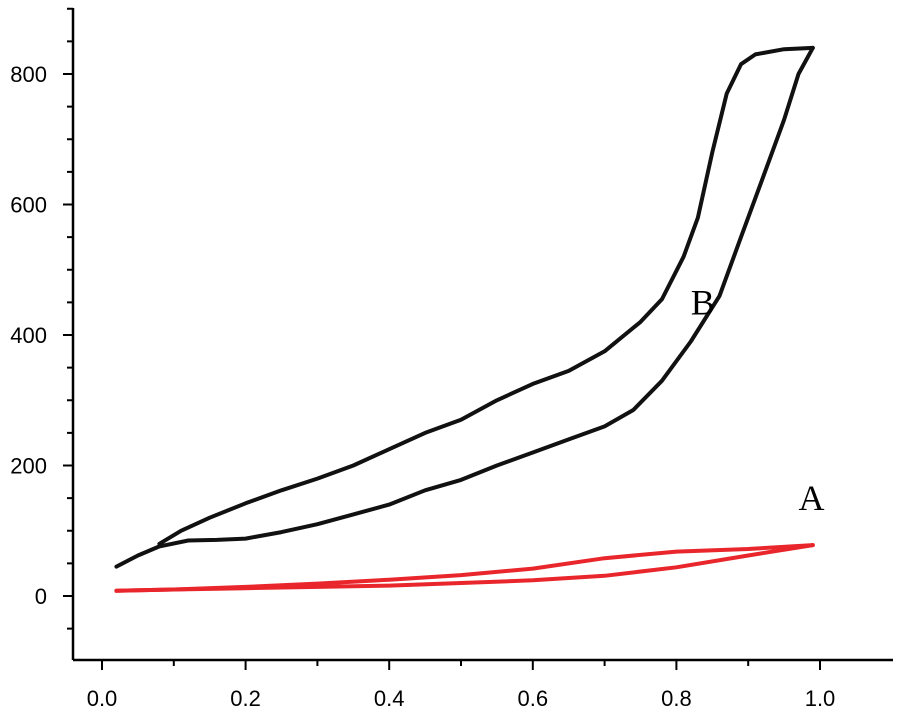 The width and height of the screenshot is (897, 713). I want to click on y-tick-label: 400, so click(28, 335).